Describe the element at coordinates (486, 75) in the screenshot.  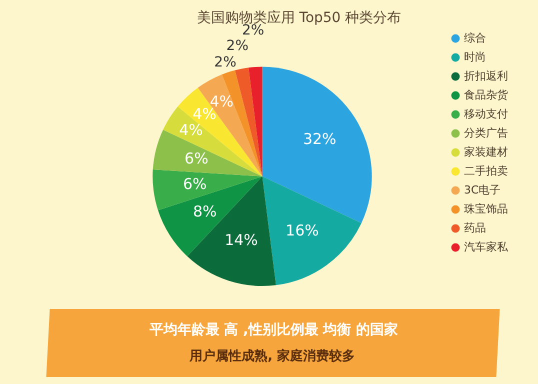
I see `legend-label: 折扣返利` at that location.